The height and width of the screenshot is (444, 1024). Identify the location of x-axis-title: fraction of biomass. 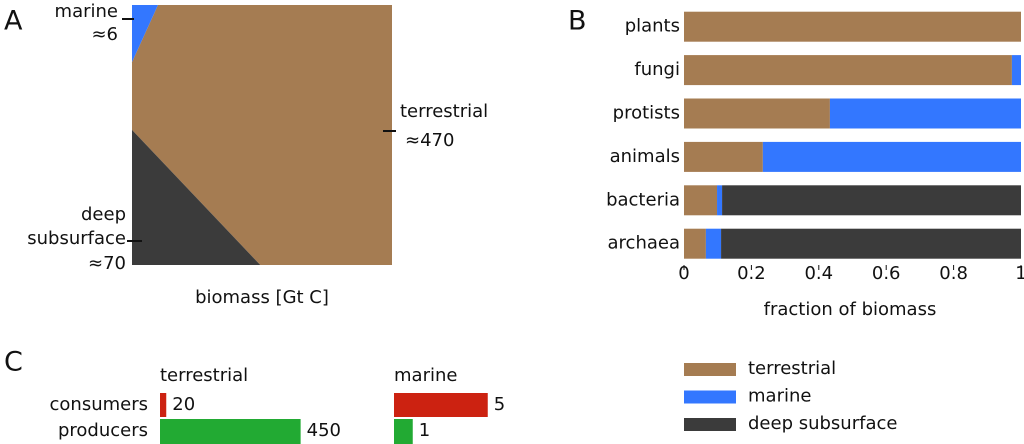
(850, 309).